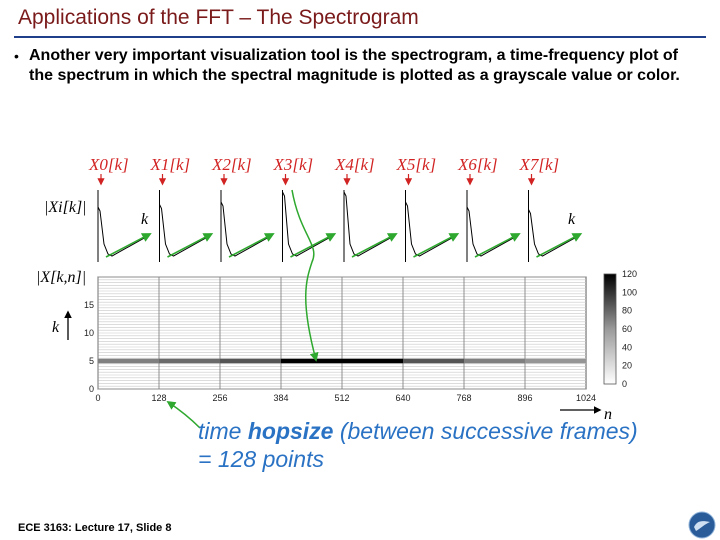 The width and height of the screenshot is (720, 540). Describe the element at coordinates (360, 37) in the screenshot. I see `title-divider` at that location.